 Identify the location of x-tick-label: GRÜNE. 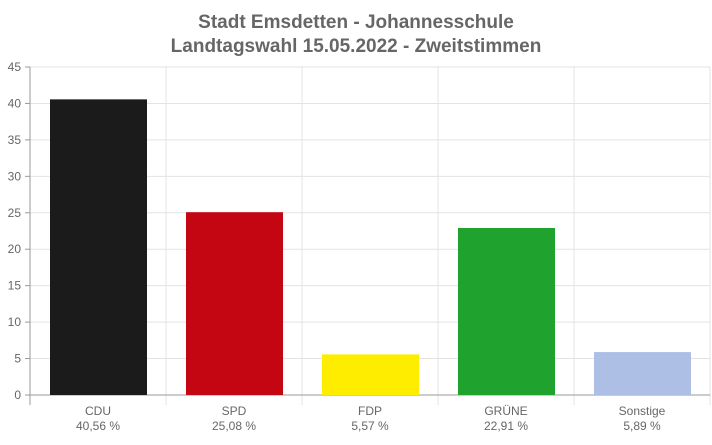
(505, 411).